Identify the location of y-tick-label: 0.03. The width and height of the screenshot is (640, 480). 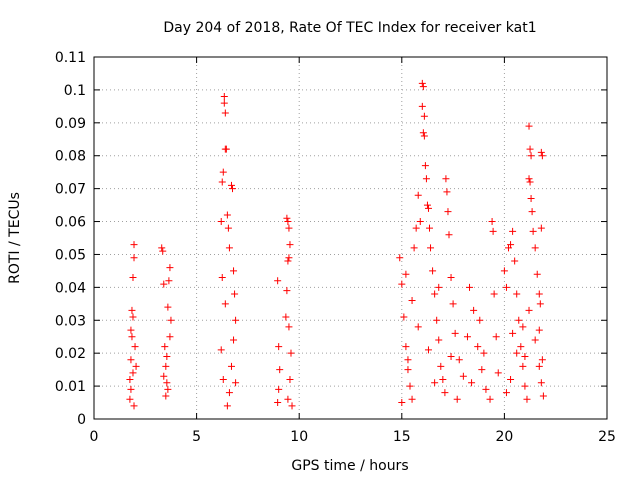
(70, 321).